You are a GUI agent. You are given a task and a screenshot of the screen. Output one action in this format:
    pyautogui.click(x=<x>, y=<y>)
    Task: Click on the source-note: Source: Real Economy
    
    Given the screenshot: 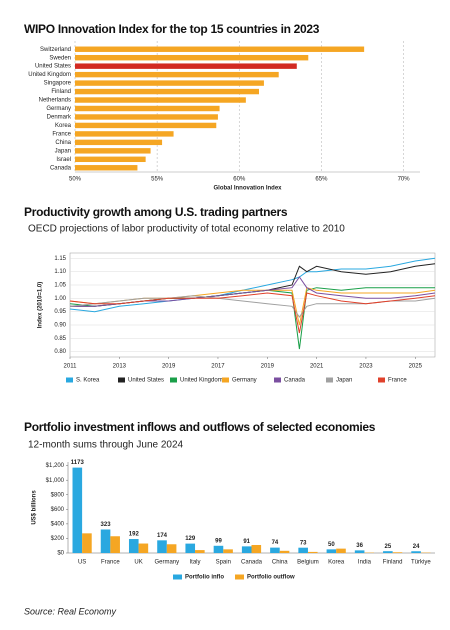 What is the action you would take?
    pyautogui.click(x=70, y=611)
    